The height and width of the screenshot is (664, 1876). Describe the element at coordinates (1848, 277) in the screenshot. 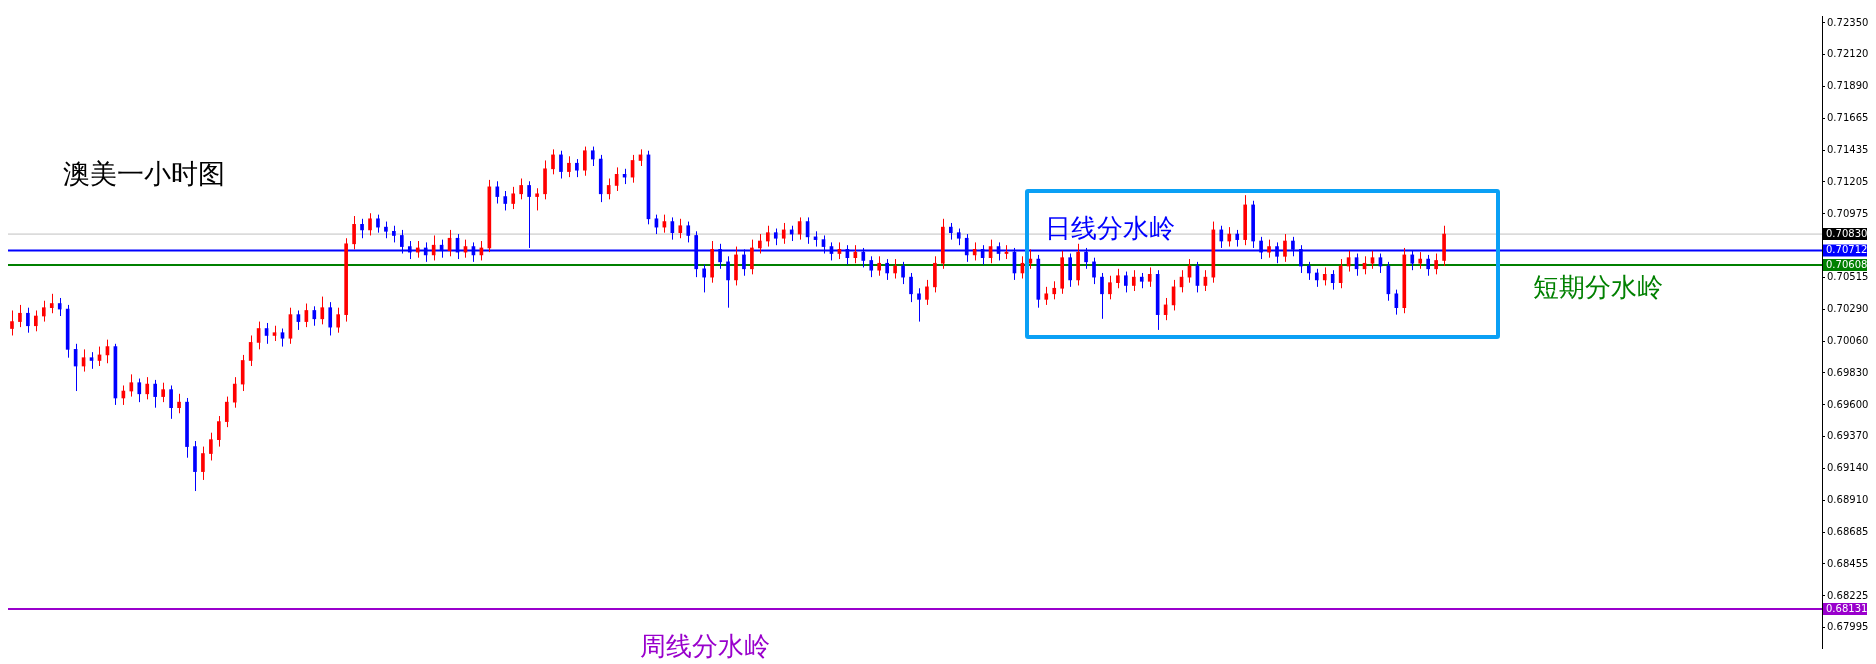

I see `y-tick-label: 0.70515` at that location.